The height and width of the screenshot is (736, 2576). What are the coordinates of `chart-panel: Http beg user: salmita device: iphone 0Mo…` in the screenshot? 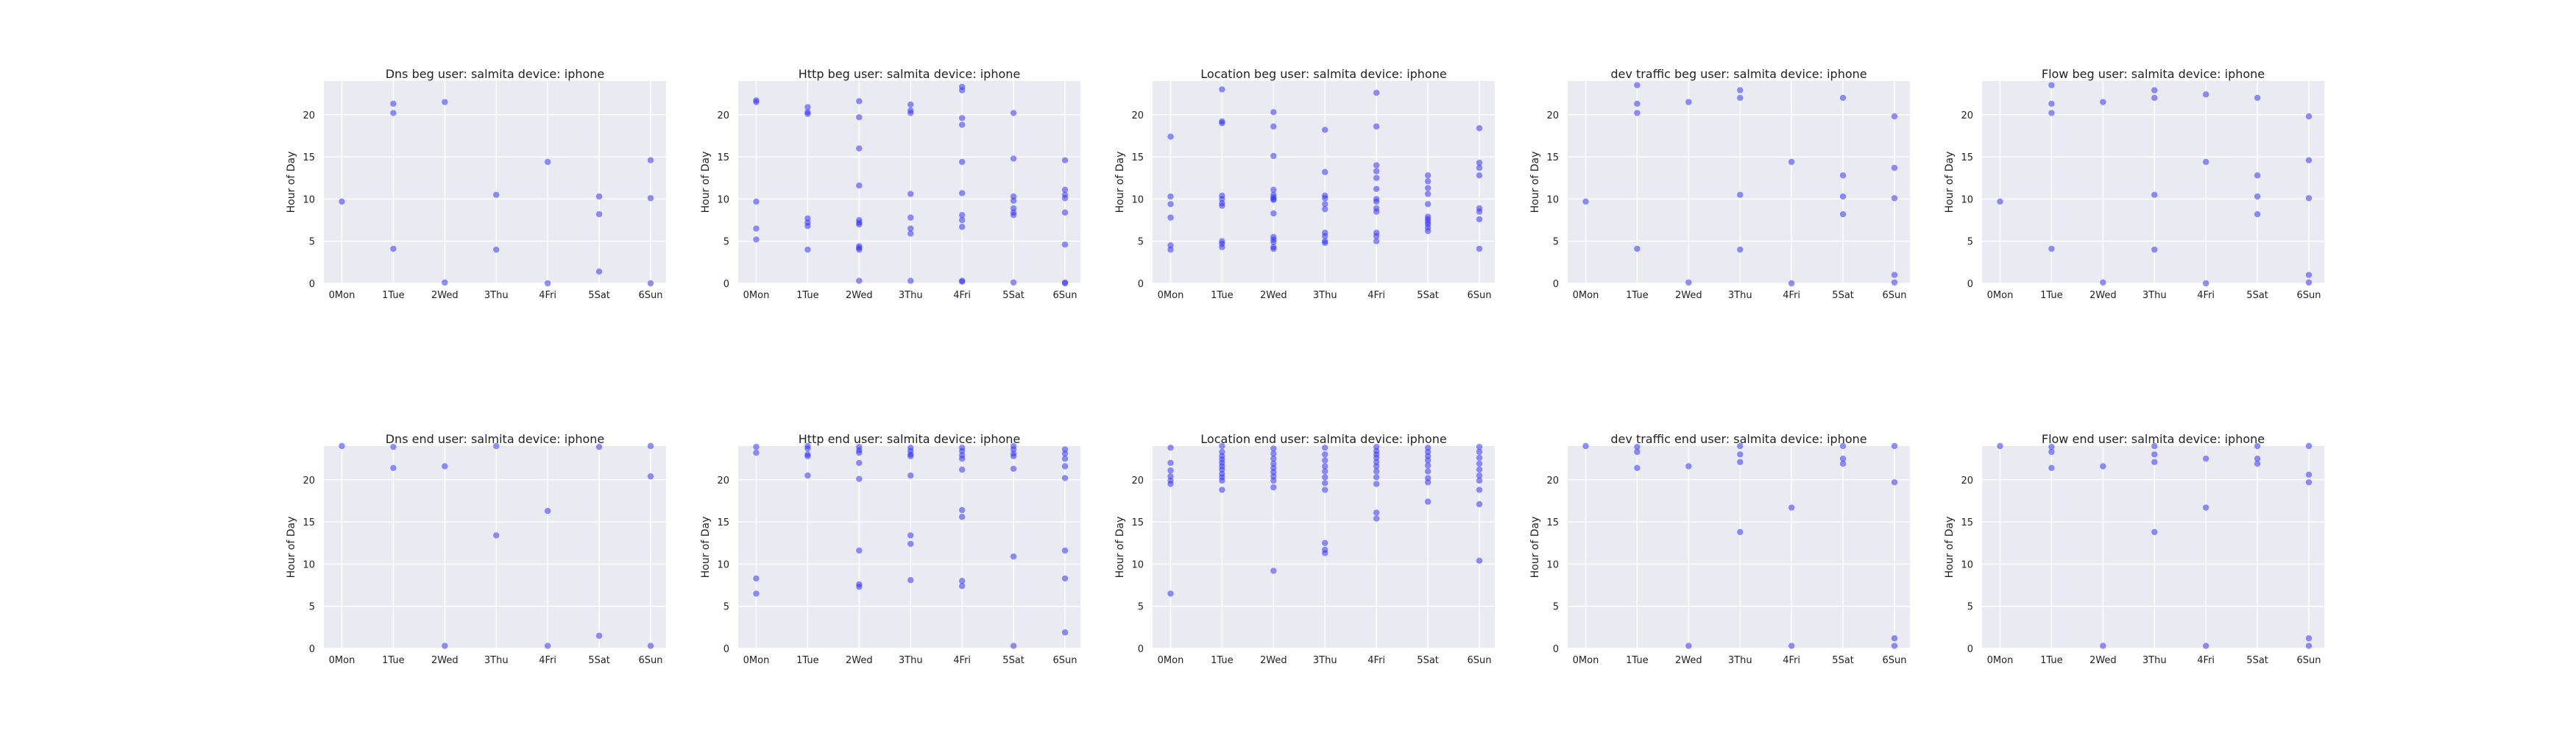 It's located at (890, 184).